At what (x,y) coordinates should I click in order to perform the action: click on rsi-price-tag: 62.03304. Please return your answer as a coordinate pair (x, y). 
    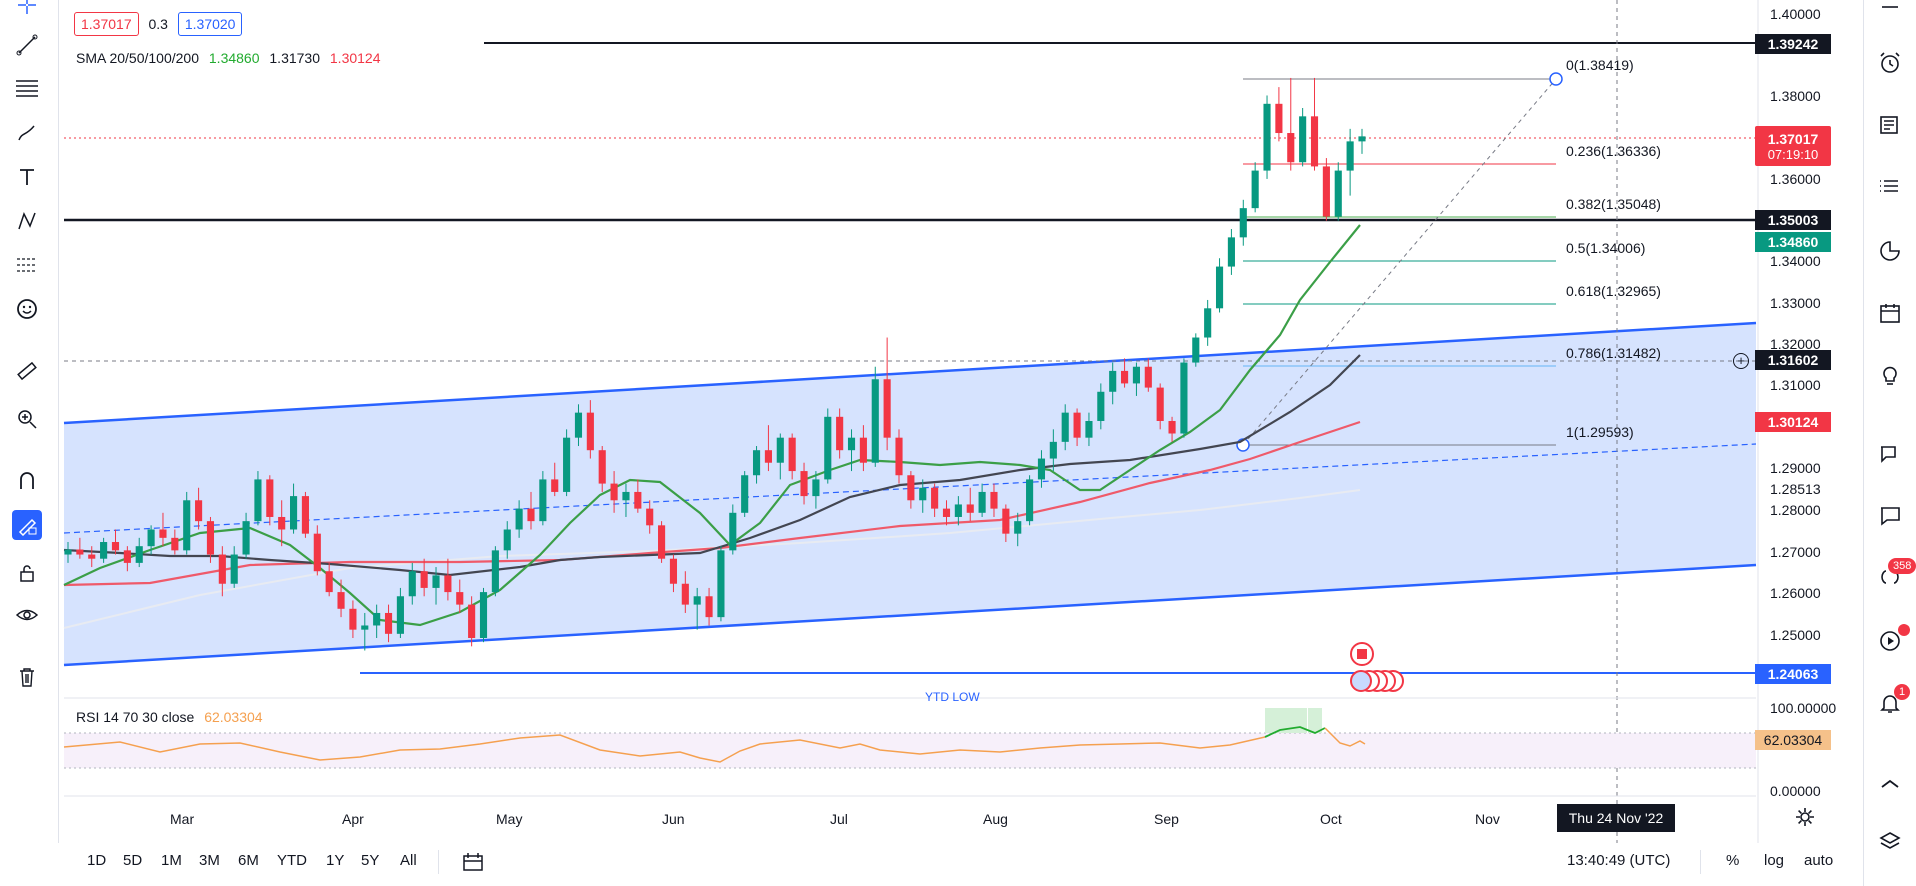
    Looking at the image, I should click on (1793, 740).